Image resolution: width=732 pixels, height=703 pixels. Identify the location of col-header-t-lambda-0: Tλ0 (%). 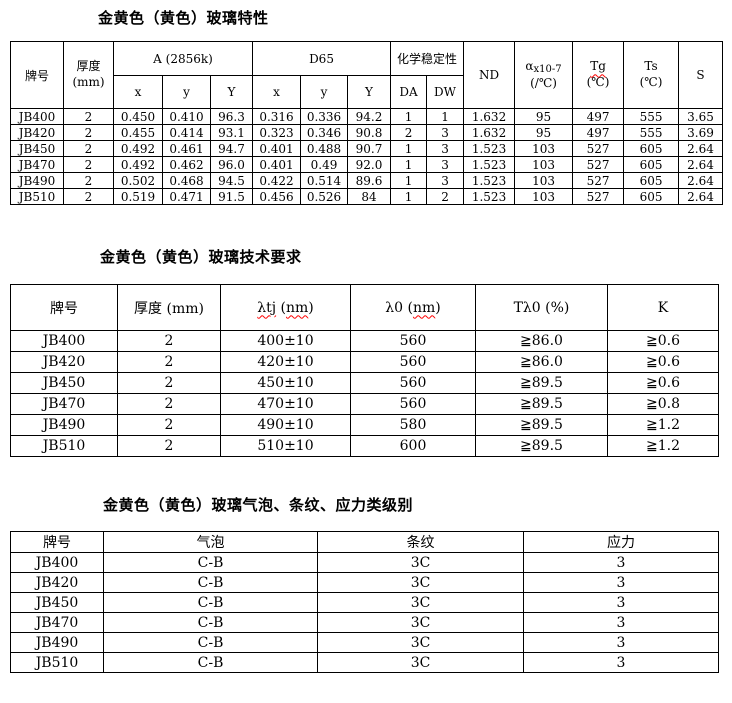
(541, 307).